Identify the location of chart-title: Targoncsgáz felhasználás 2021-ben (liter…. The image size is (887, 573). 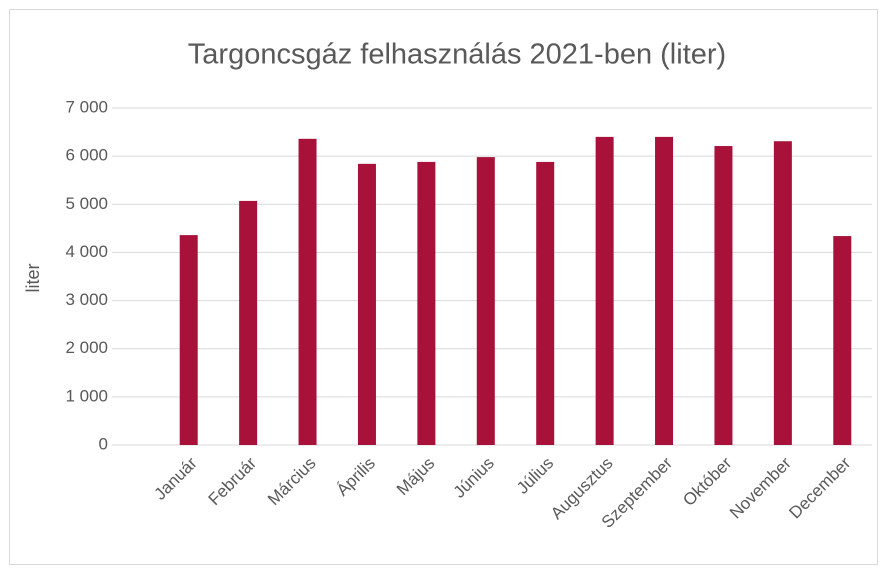
(457, 55).